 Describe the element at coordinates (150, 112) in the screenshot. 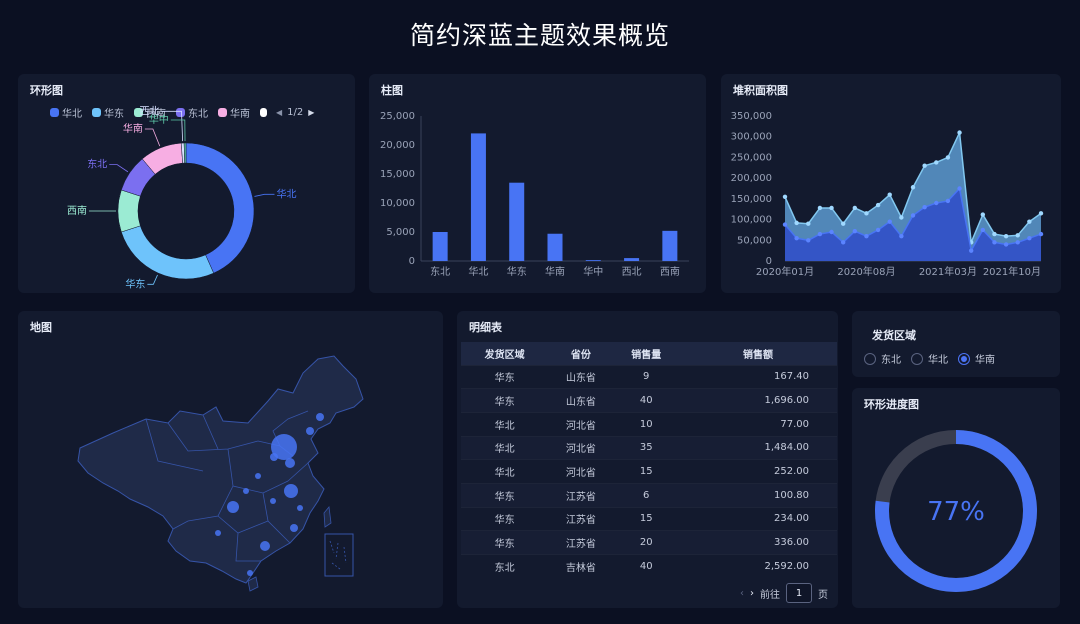

I see `legend-item-xinan: 西南` at that location.